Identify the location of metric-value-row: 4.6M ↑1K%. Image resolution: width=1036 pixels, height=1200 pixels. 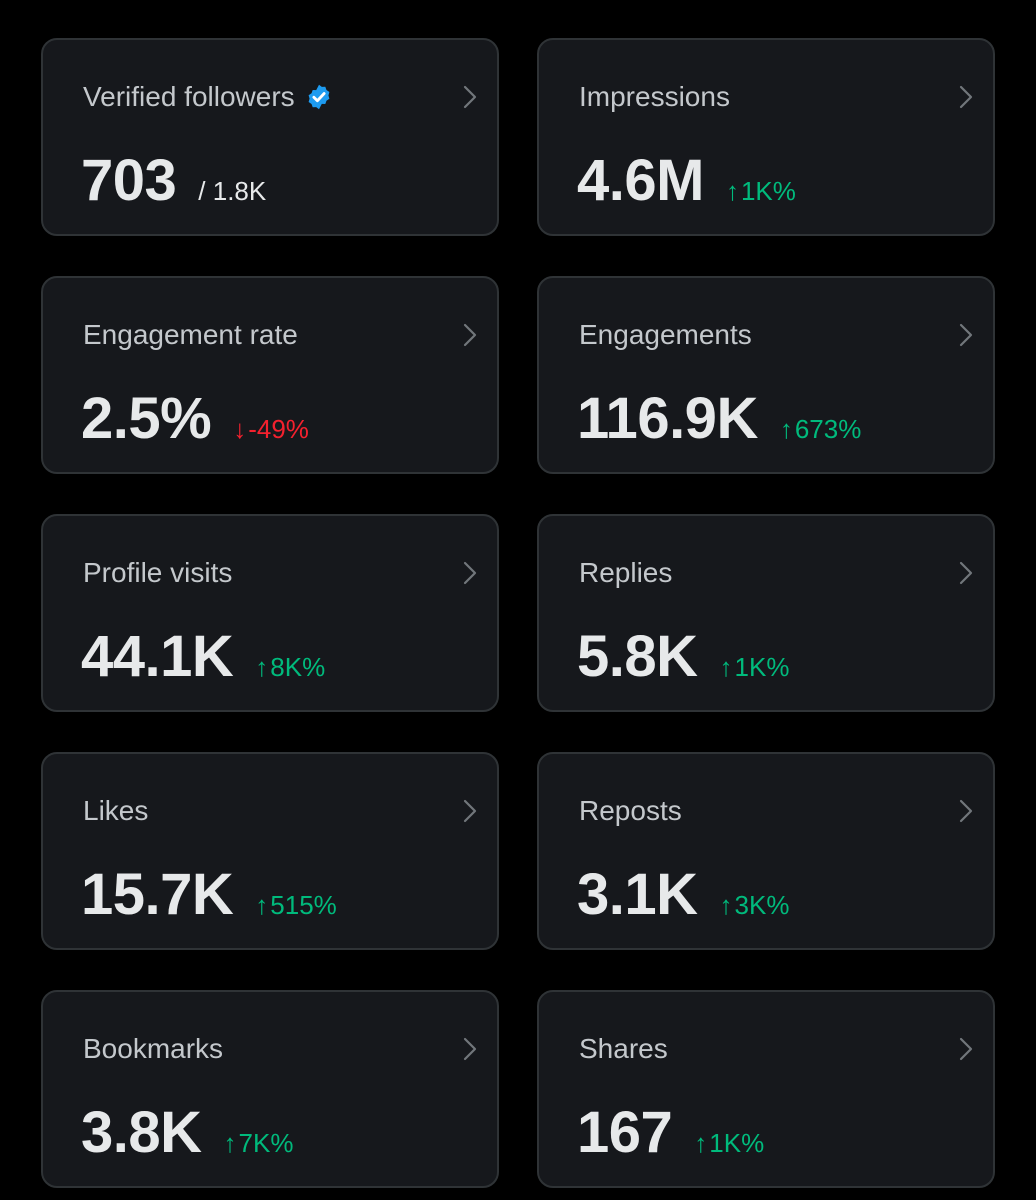
(686, 181).